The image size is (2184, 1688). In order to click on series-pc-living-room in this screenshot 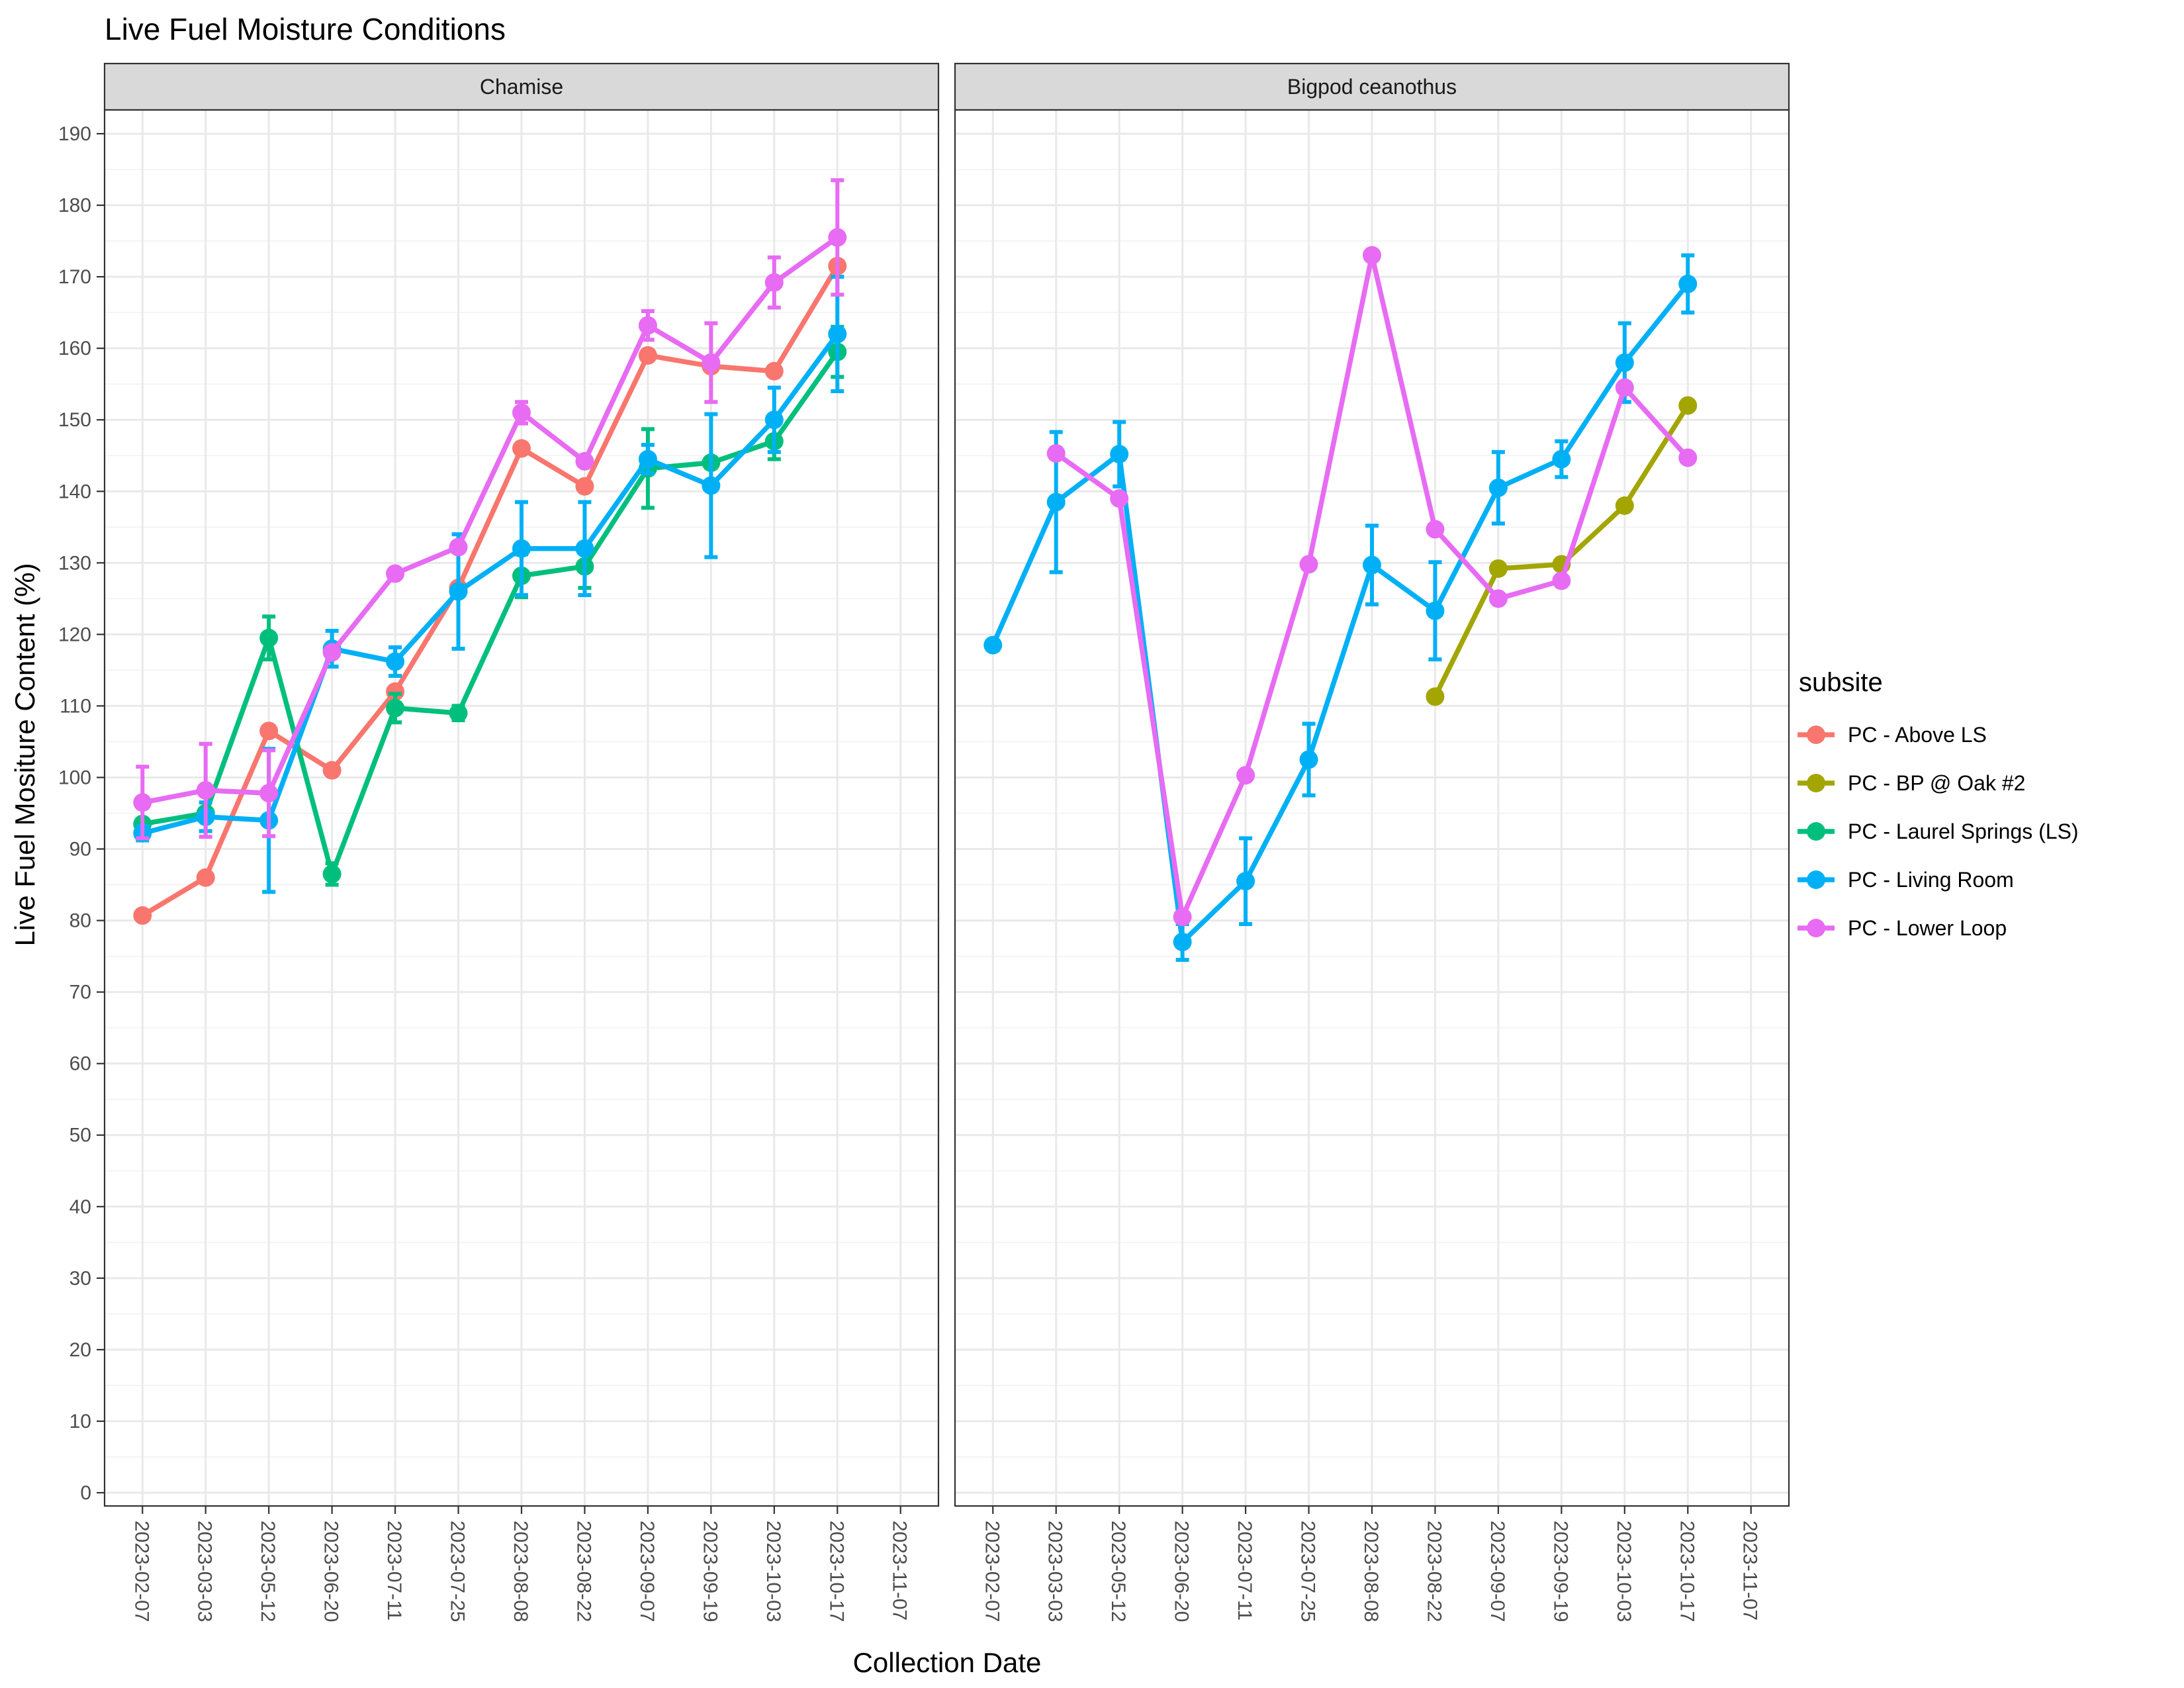, I will do `click(1341, 607)`.